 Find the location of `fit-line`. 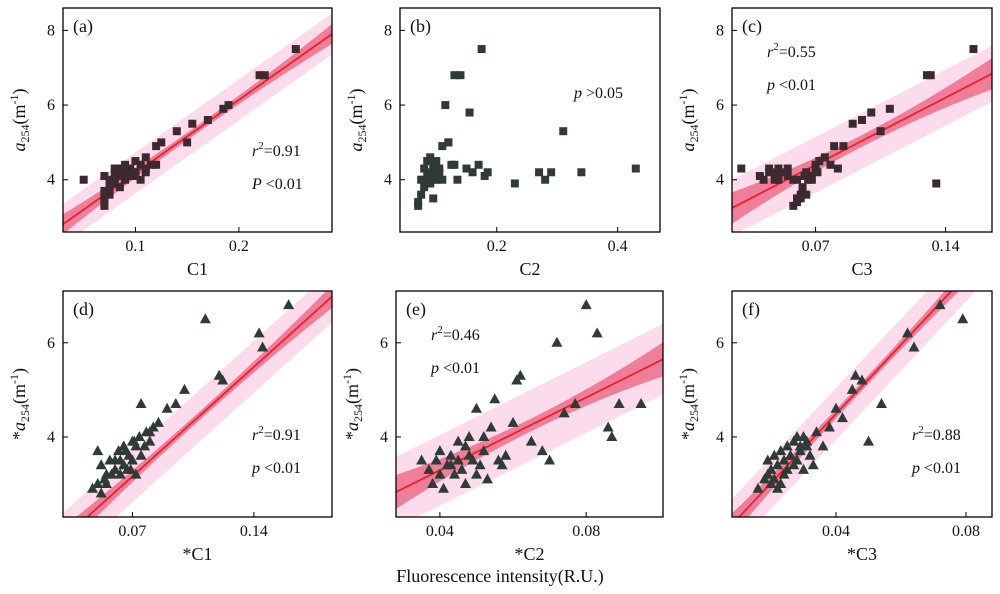

fit-line is located at coordinates (208, 406).